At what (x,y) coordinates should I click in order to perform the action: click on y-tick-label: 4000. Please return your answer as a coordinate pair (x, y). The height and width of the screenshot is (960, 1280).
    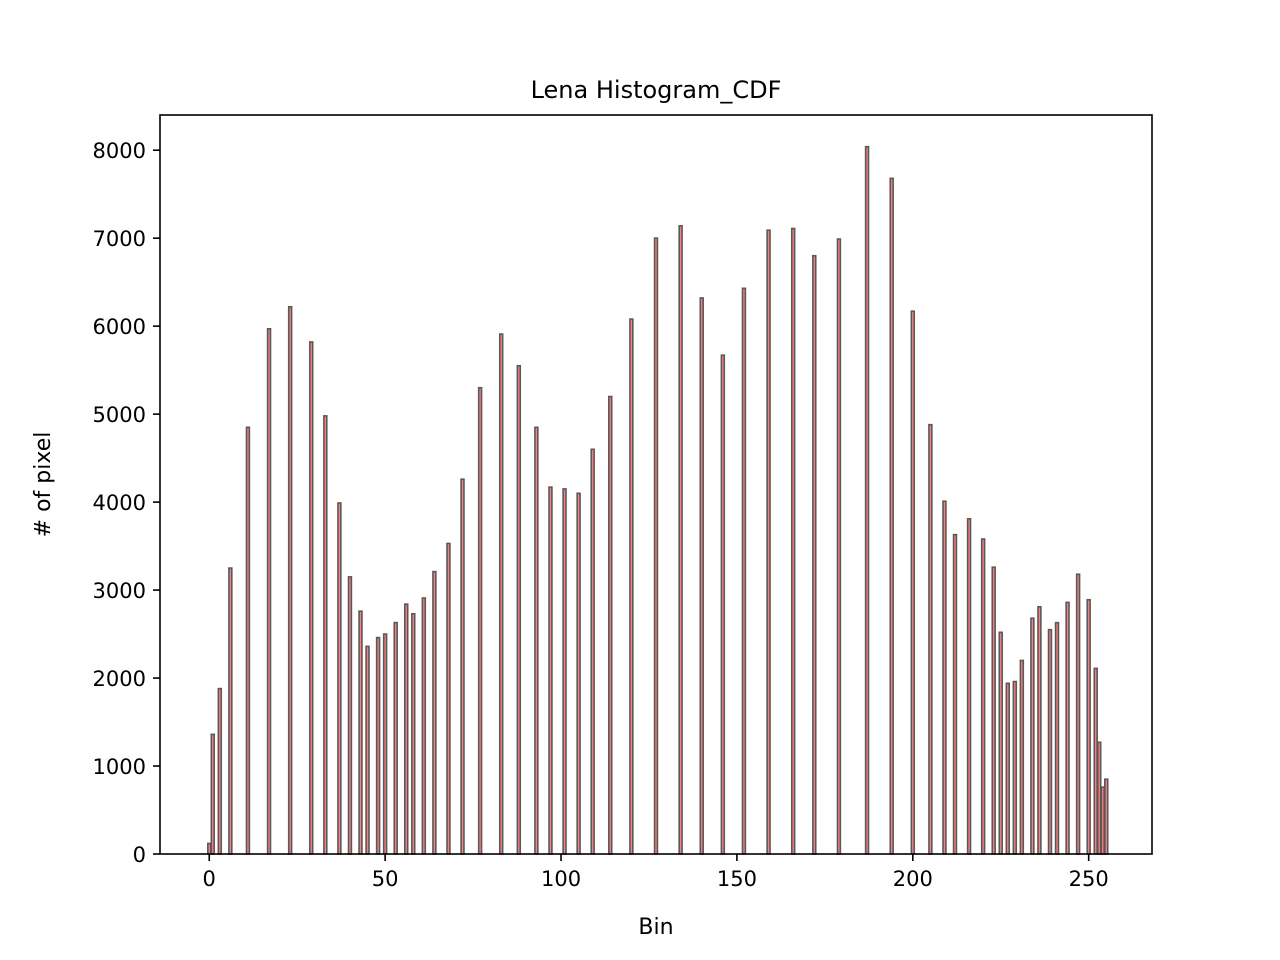
    Looking at the image, I should click on (119, 503).